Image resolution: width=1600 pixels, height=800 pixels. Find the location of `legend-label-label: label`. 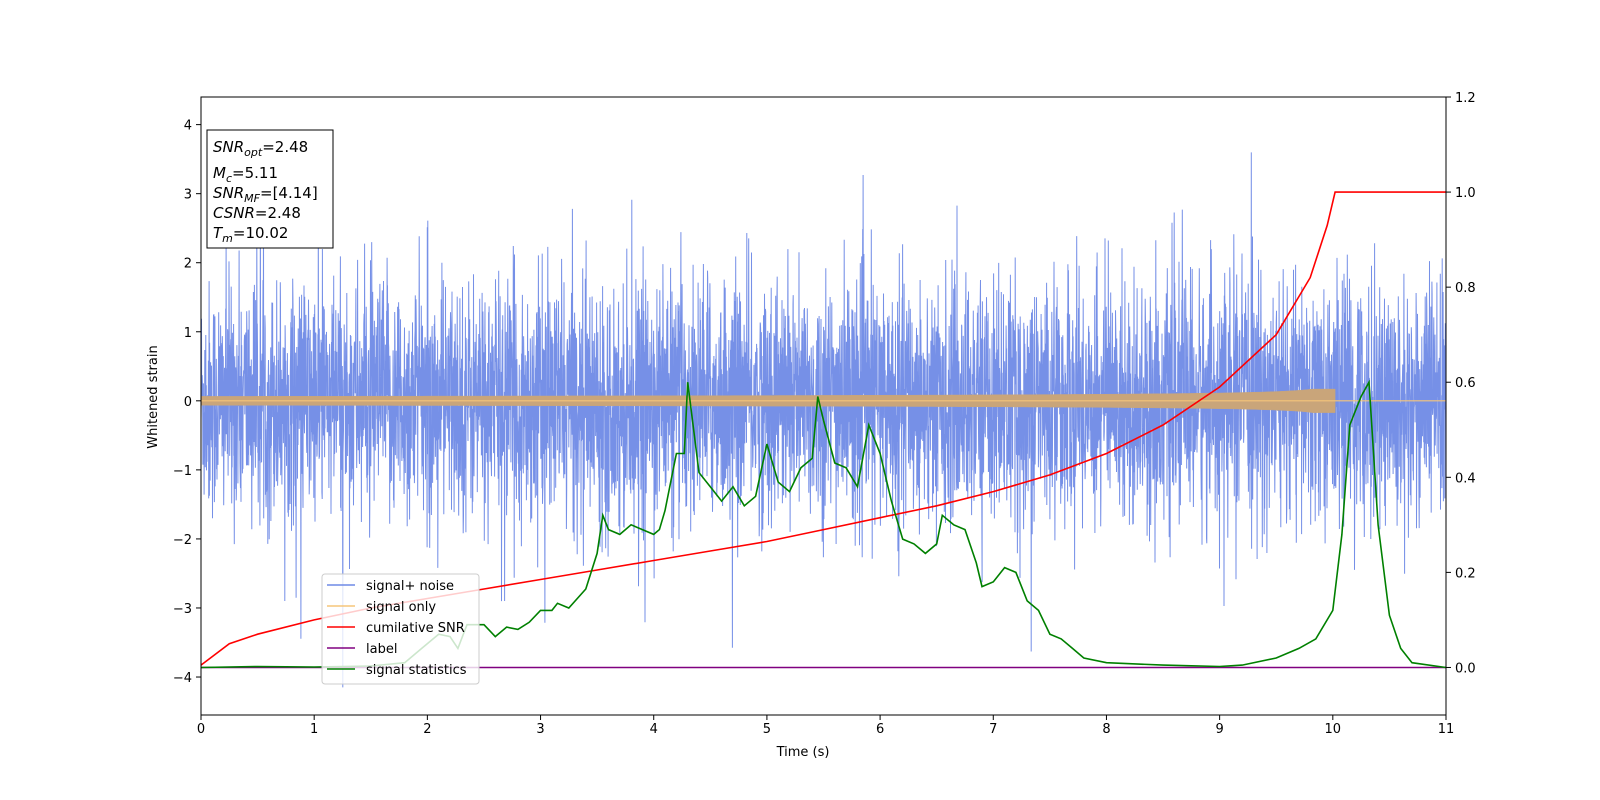

legend-label-label: label is located at coordinates (381, 649).